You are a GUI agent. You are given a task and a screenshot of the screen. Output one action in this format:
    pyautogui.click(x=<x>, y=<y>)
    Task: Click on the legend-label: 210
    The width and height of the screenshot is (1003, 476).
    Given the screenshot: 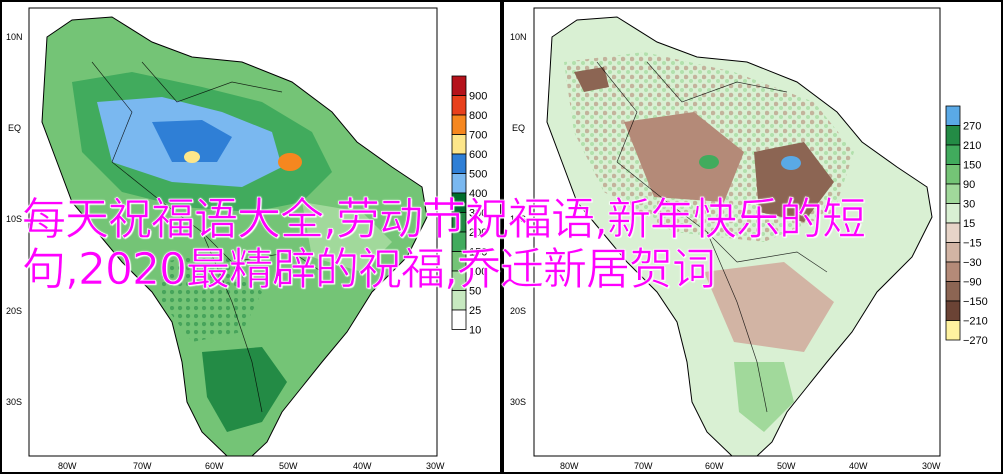 What is the action you would take?
    pyautogui.click(x=972, y=146)
    